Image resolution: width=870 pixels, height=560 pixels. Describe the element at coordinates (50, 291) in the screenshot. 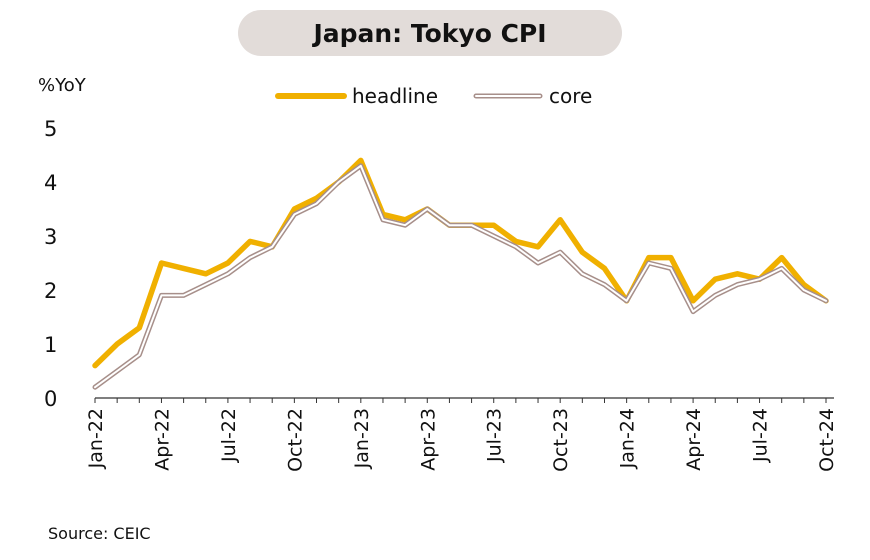

I see `y-tick-label: 2` at that location.